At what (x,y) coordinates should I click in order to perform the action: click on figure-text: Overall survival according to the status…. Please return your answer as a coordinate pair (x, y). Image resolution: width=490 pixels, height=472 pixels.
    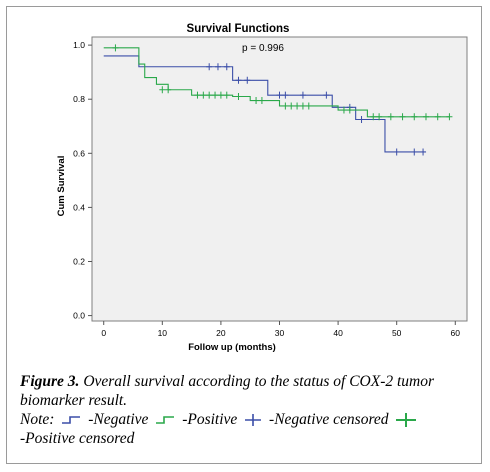
    Looking at the image, I should click on (227, 391).